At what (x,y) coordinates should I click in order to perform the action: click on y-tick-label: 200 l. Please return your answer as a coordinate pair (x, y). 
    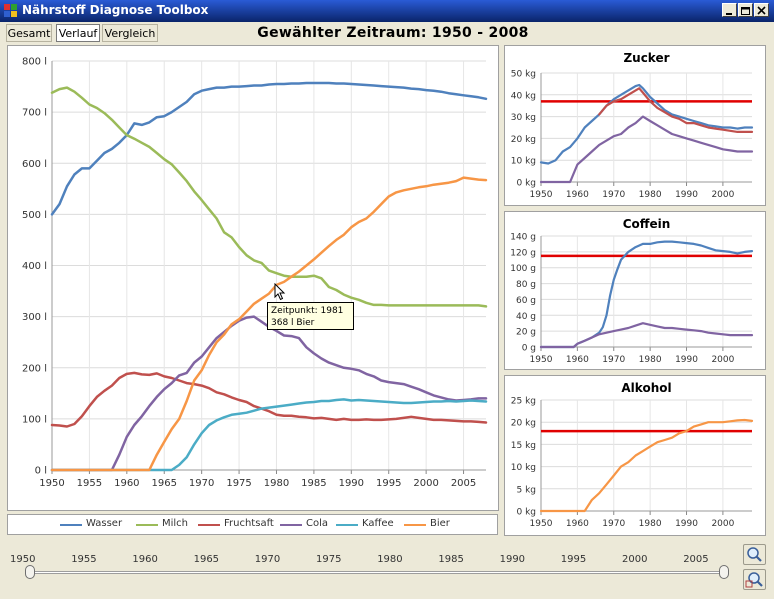
    Looking at the image, I should click on (34, 368).